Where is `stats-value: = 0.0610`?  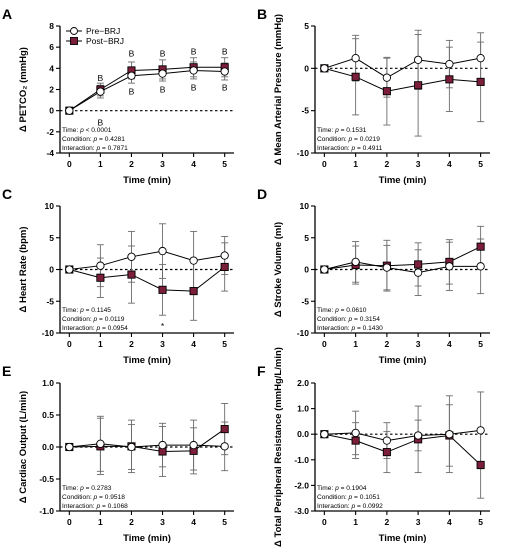
stats-value: = 0.0610 is located at coordinates (353, 310).